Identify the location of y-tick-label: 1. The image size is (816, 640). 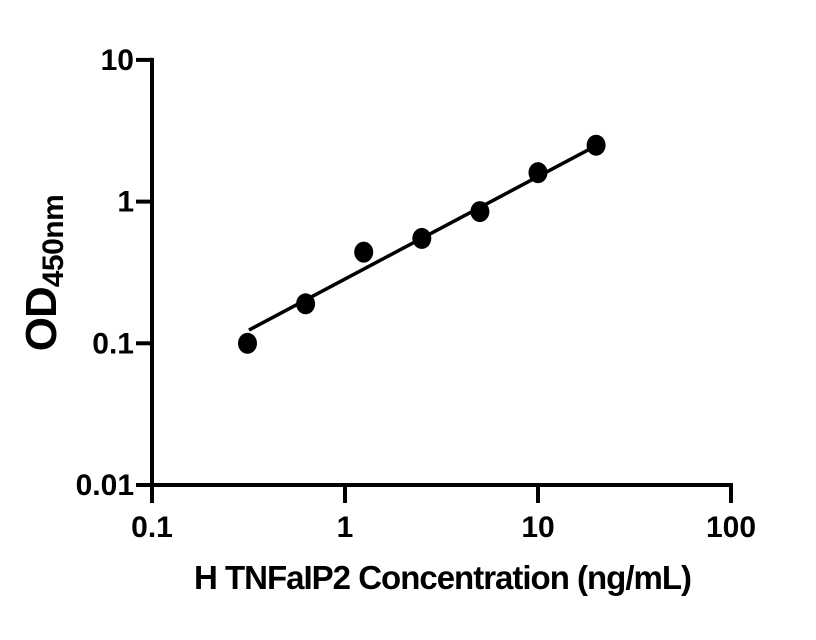
(125, 202).